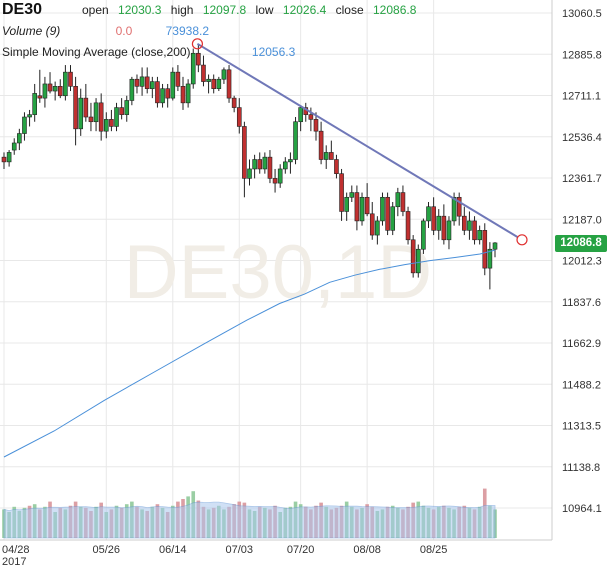 This screenshot has height=573, width=610. What do you see at coordinates (434, 550) in the screenshot?
I see `time-tick-label: 08/25` at bounding box center [434, 550].